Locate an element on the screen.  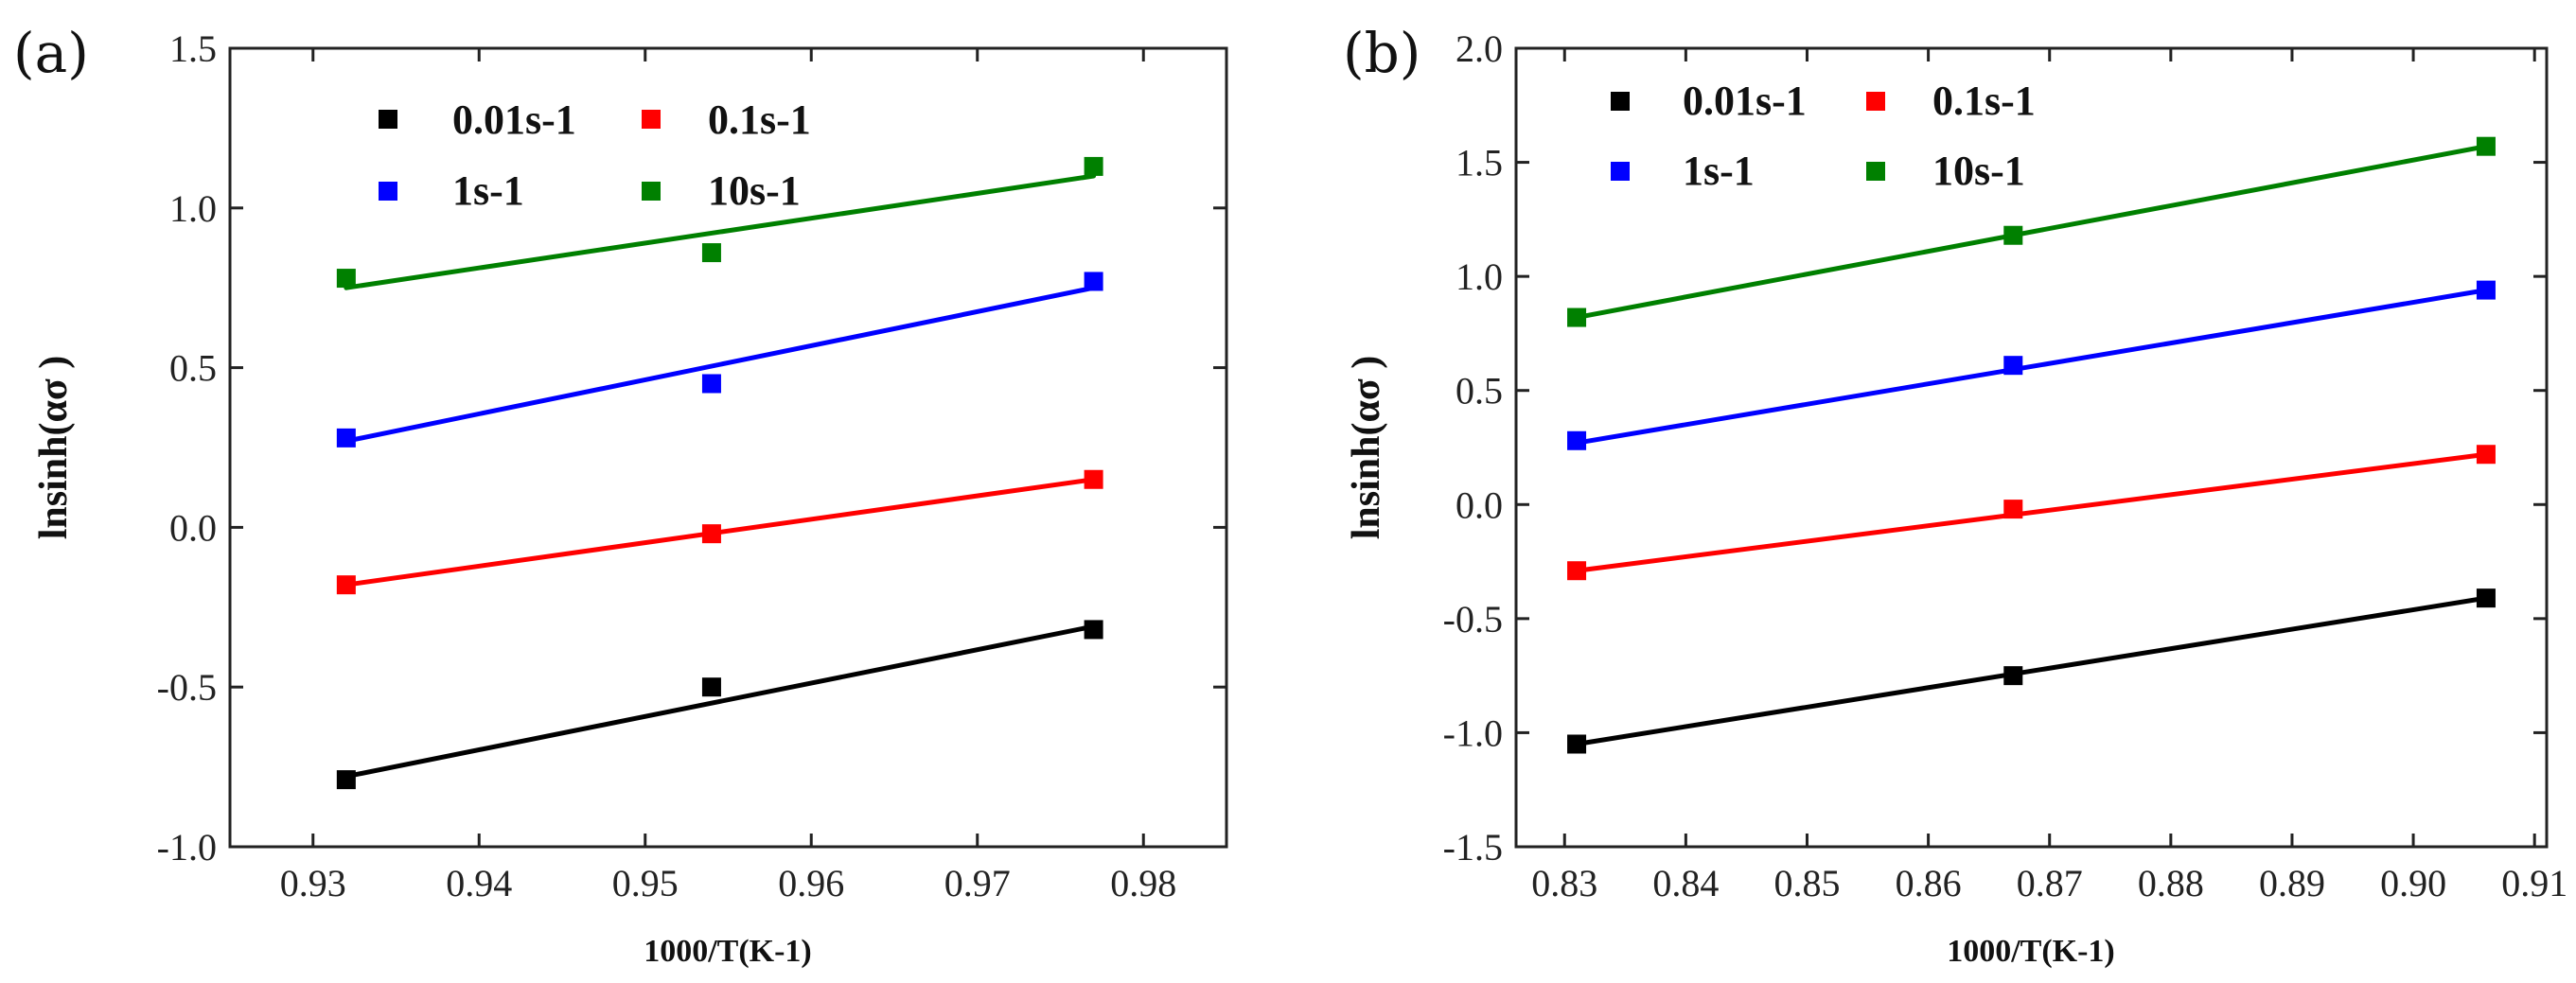
legend-label-1: 1s-1 is located at coordinates (488, 190).